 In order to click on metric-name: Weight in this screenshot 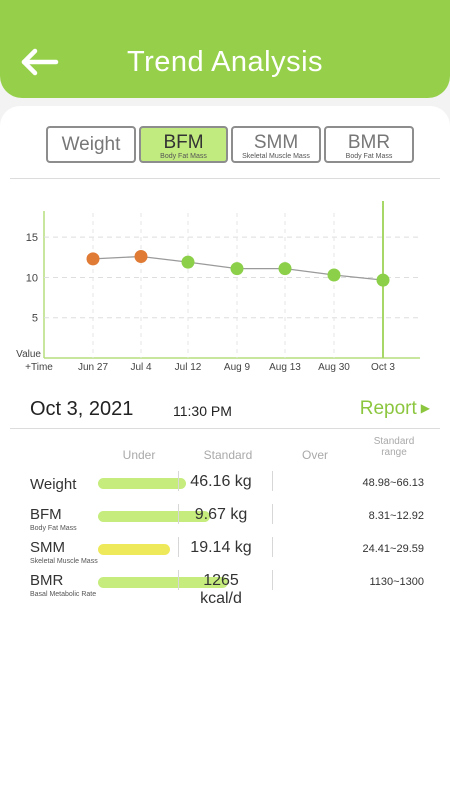, I will do `click(53, 484)`.